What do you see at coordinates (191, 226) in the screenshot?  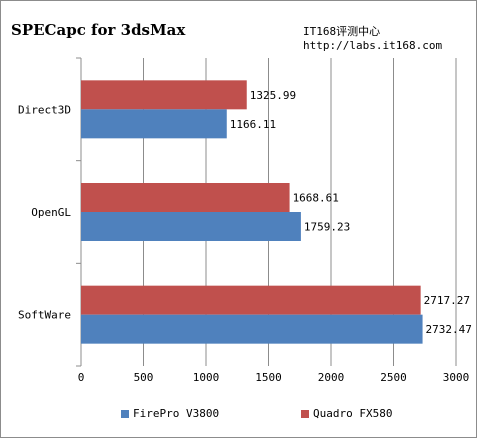 I see `bar-firepro-opengl` at bounding box center [191, 226].